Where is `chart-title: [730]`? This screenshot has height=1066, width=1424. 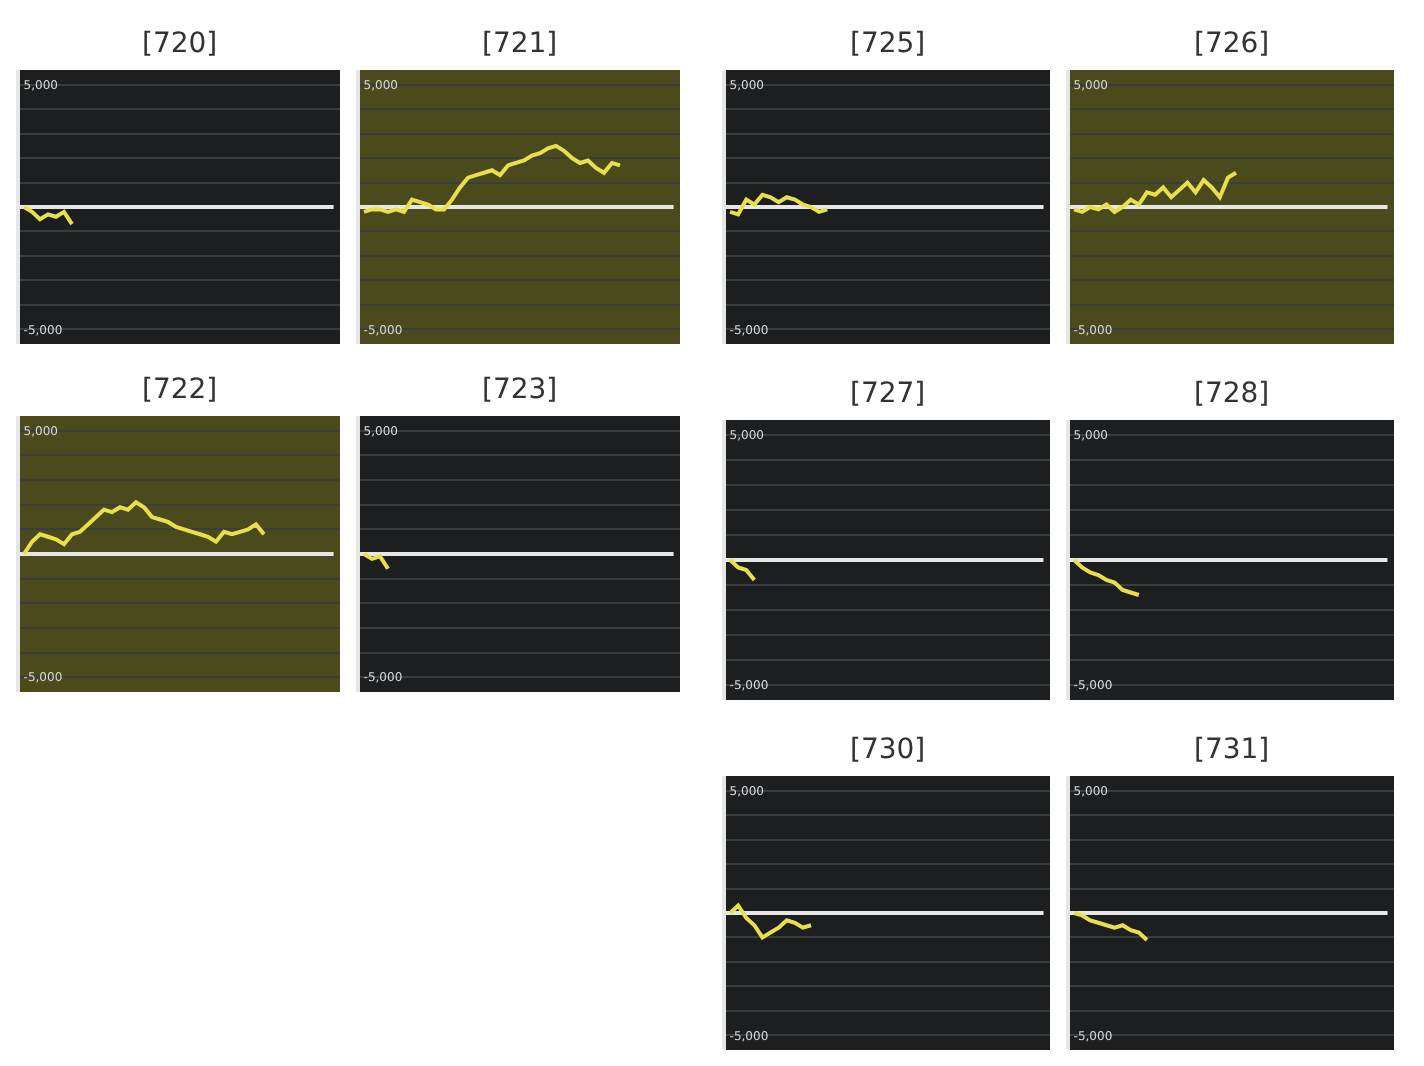
chart-title: [730] is located at coordinates (888, 750).